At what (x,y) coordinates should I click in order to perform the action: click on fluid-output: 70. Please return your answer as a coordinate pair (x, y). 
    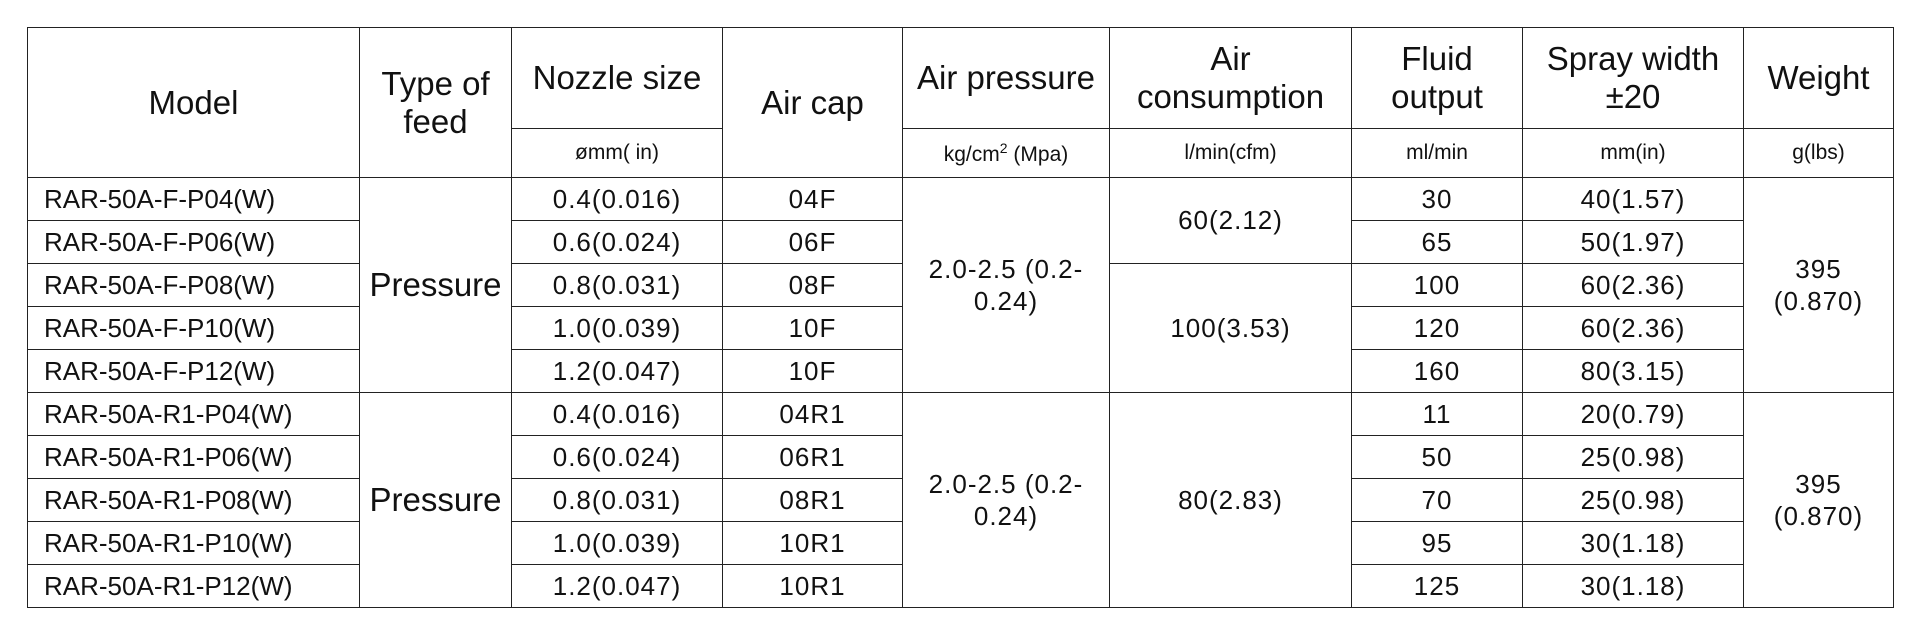
    Looking at the image, I should click on (1437, 500).